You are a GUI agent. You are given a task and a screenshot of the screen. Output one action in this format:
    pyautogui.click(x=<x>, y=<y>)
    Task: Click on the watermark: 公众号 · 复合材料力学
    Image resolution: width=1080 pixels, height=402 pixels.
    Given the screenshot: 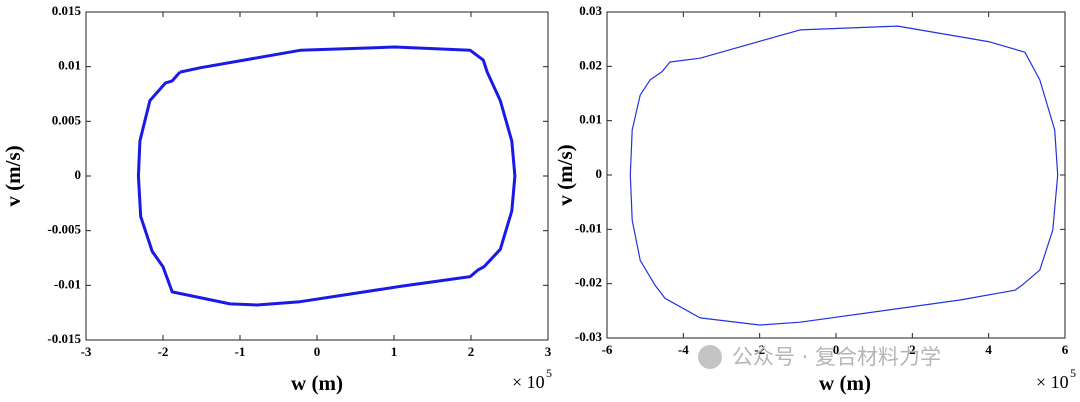 What is the action you would take?
    pyautogui.click(x=819, y=357)
    